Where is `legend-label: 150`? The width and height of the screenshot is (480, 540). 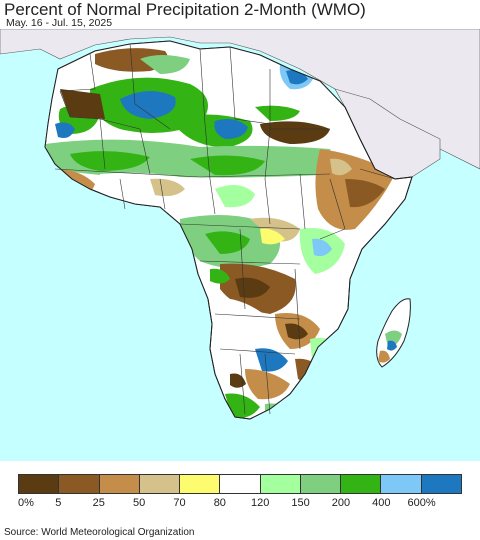 legend-label: 150 is located at coordinates (300, 503).